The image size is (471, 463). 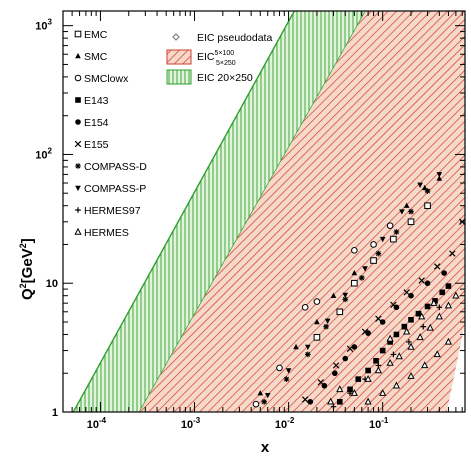 What do you see at coordinates (78, 78) in the screenshot?
I see `legend-marker-smclowx` at bounding box center [78, 78].